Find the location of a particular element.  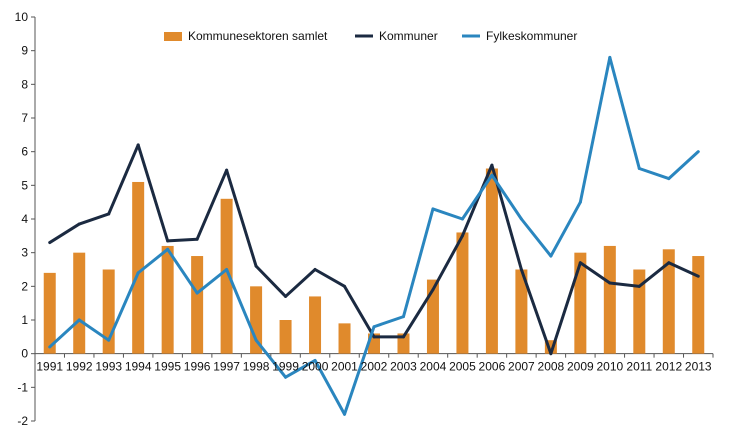

y-tick-label: 2 is located at coordinates (24, 286).